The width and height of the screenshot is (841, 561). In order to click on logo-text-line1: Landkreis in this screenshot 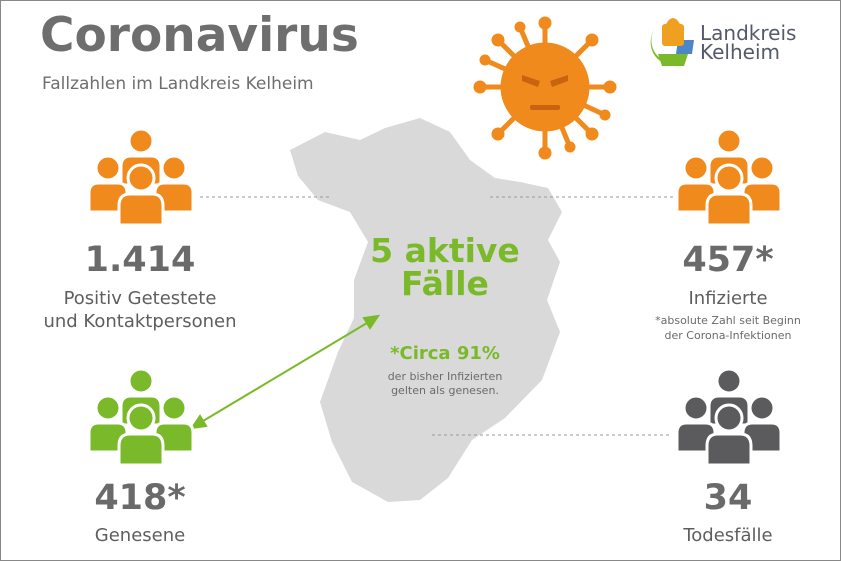, I will do `click(748, 33)`.